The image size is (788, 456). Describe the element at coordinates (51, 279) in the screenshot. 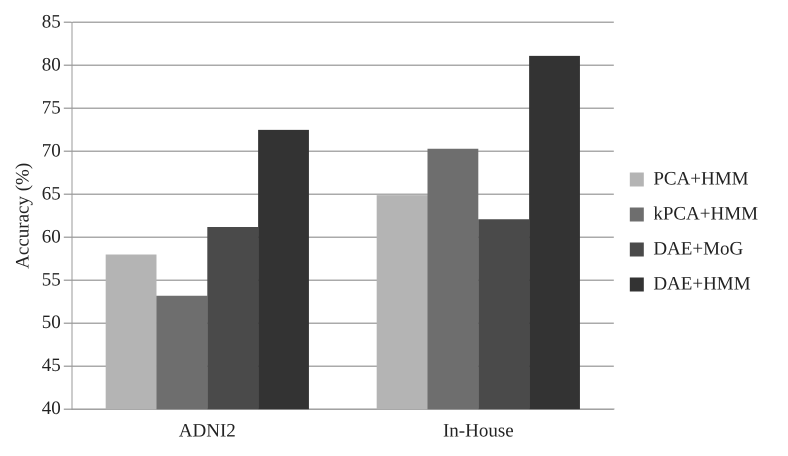

I see `y-tick-label: 55` at that location.